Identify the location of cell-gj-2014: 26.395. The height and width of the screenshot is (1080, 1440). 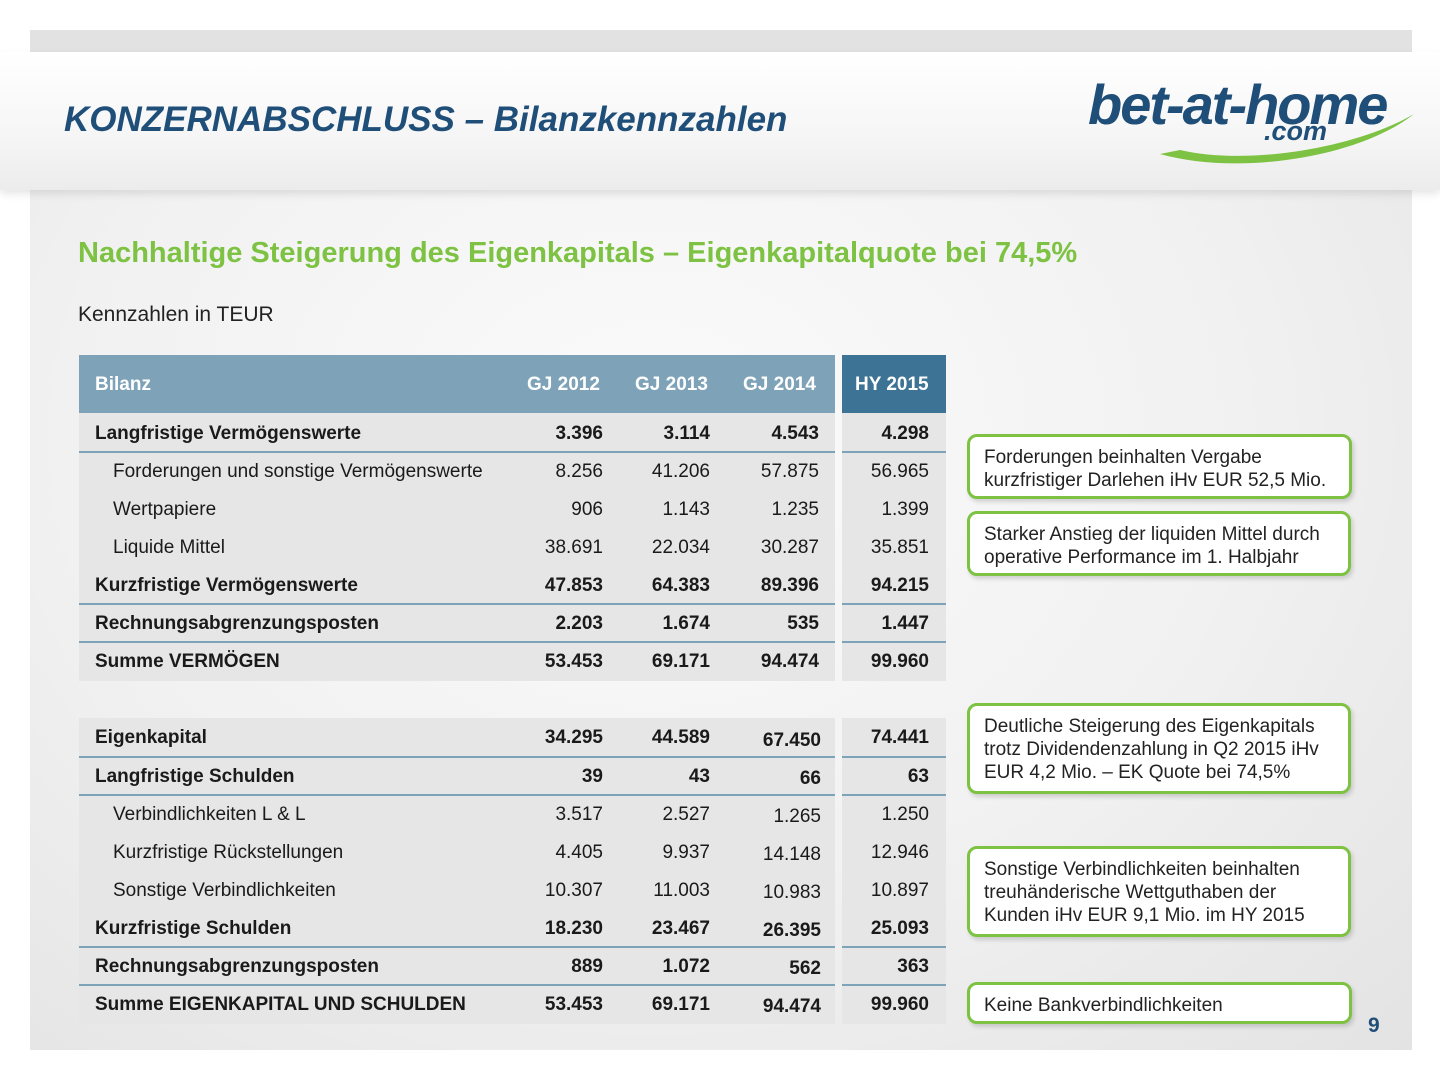
(791, 930).